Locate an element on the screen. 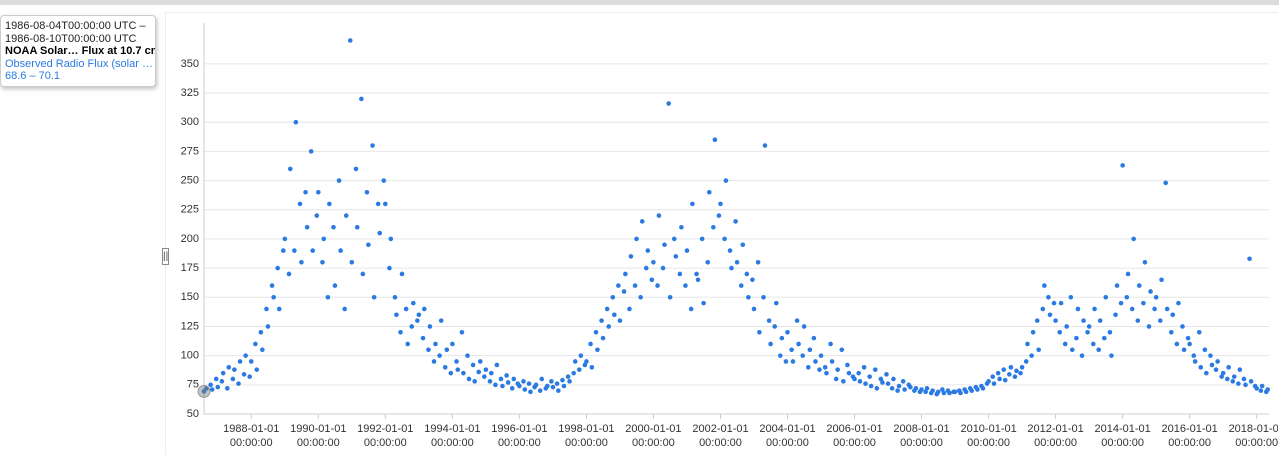  x-tick-label: 1998-01-01 00:00:00 is located at coordinates (586, 436).